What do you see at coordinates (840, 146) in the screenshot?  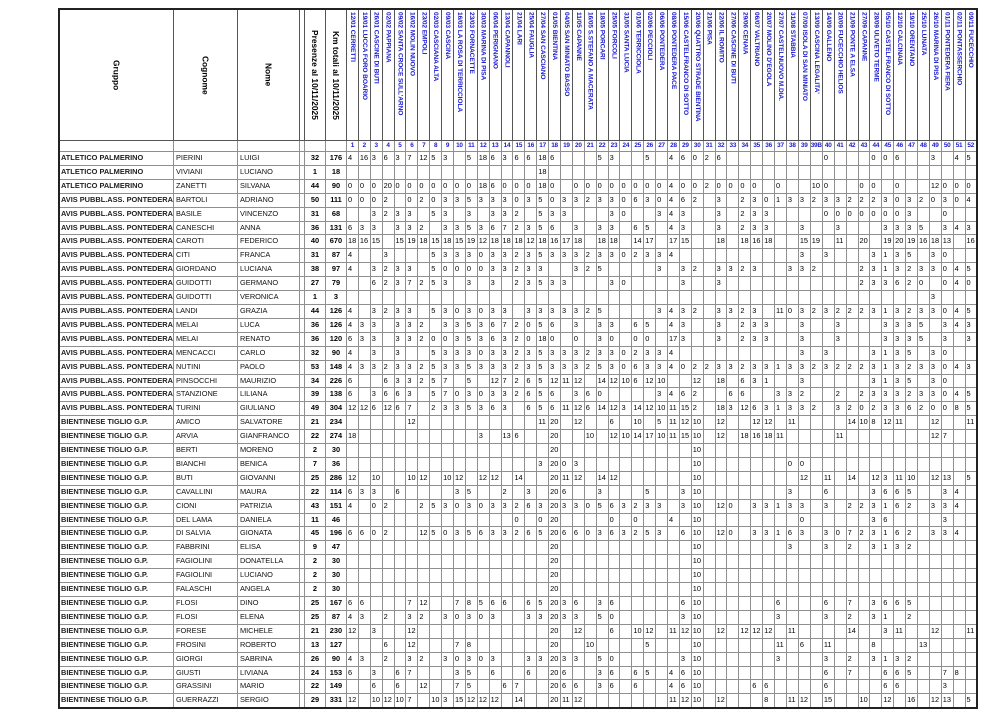 I see `event-number: 41` at bounding box center [840, 146].